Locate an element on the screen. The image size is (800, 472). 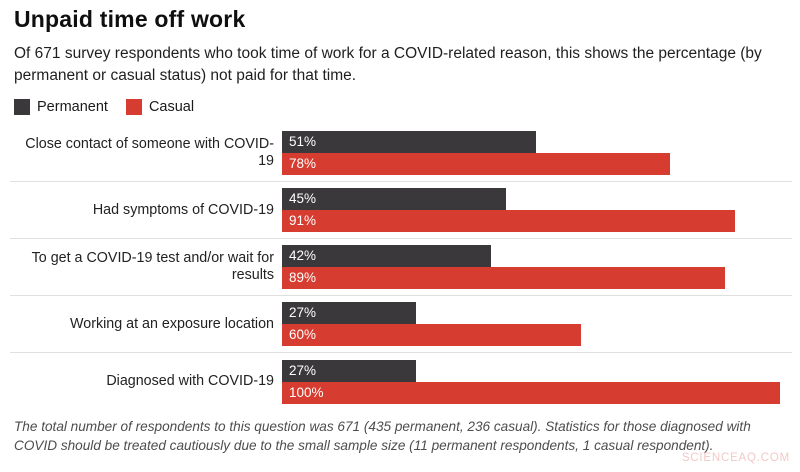
permanent-bar: 45% is located at coordinates (394, 199).